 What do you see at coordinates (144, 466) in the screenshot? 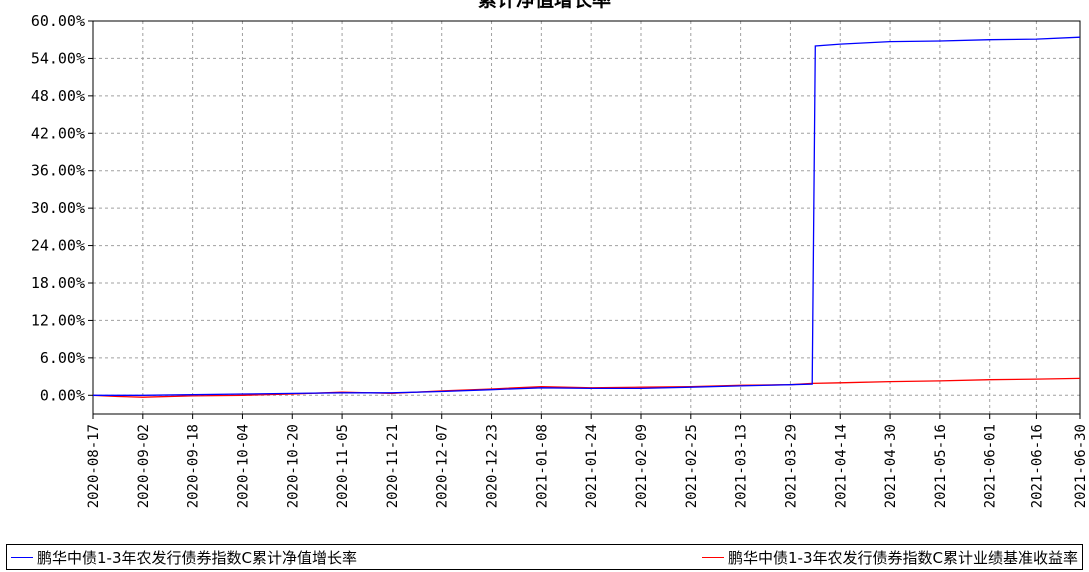
I see `x-tick-label: 2020-09-02` at bounding box center [144, 466].